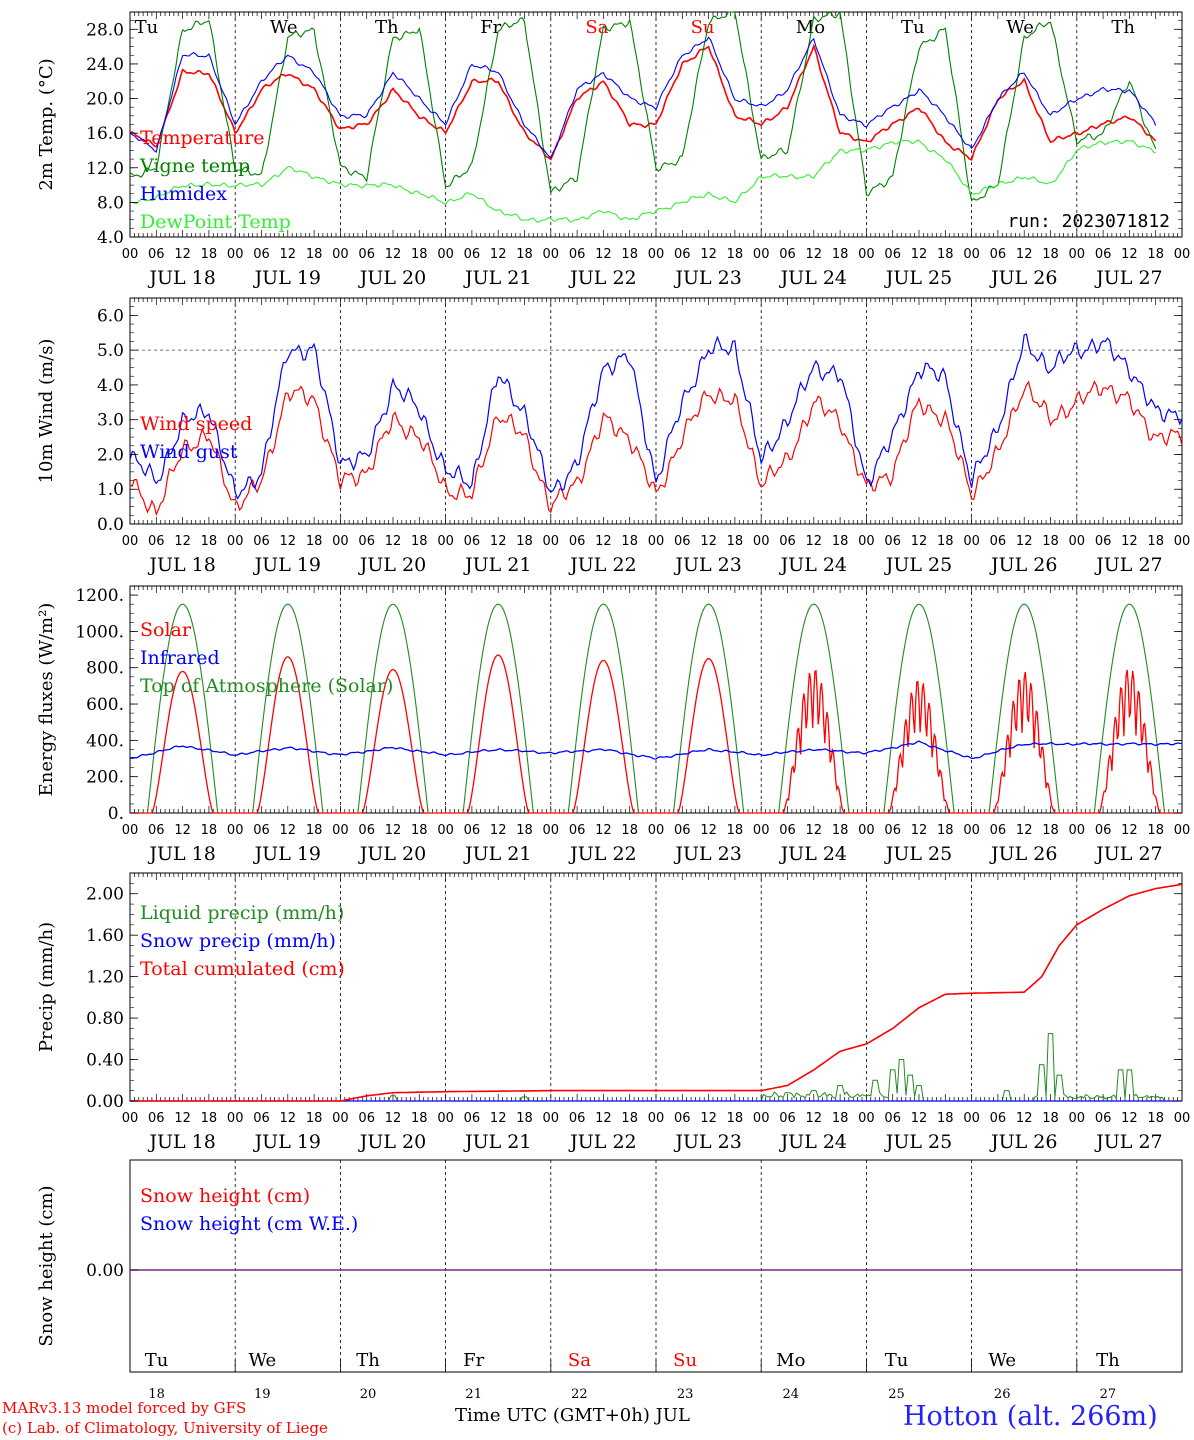 Image resolution: width=1194 pixels, height=1440 pixels. Describe the element at coordinates (703, 27) in the screenshot. I see `weekday-label: Su` at that location.